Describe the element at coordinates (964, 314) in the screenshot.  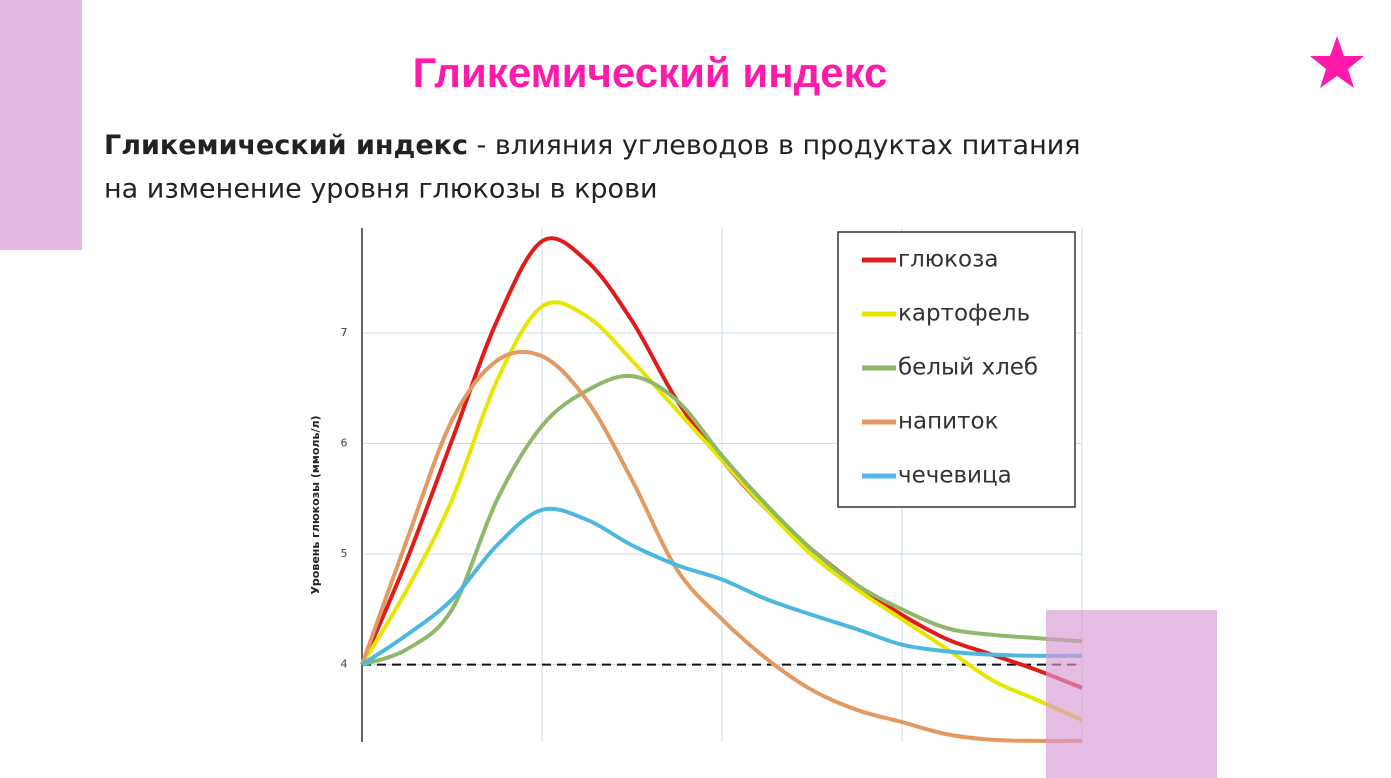
I see `legend-label: картофель` at that location.